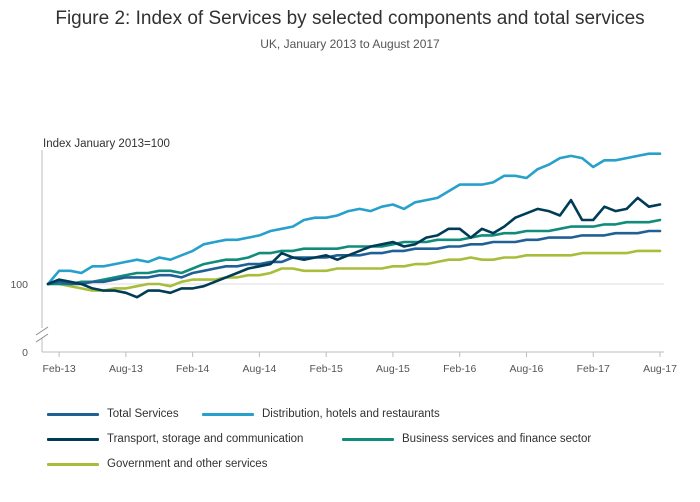  I want to click on x-tick-label: Aug-16, so click(527, 369).